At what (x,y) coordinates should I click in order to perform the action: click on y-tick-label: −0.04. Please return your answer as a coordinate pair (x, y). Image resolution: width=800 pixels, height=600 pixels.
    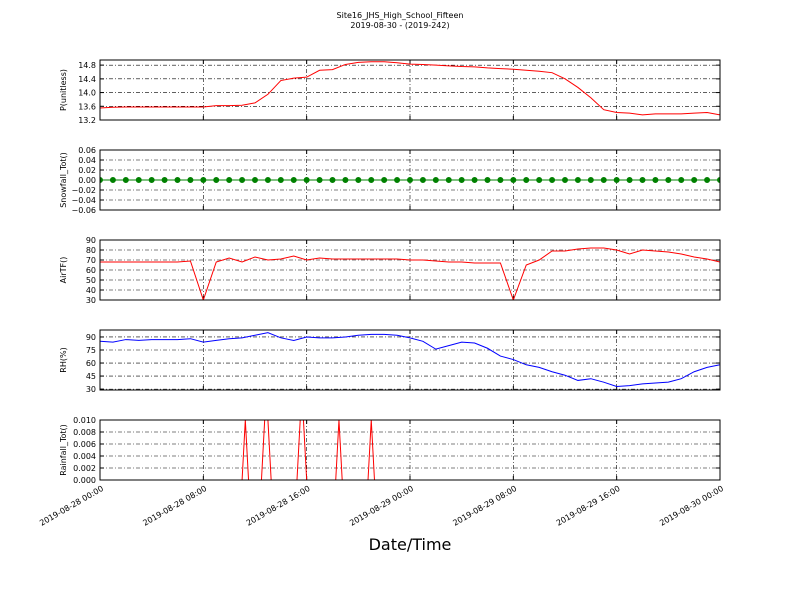
    Looking at the image, I should click on (83, 200).